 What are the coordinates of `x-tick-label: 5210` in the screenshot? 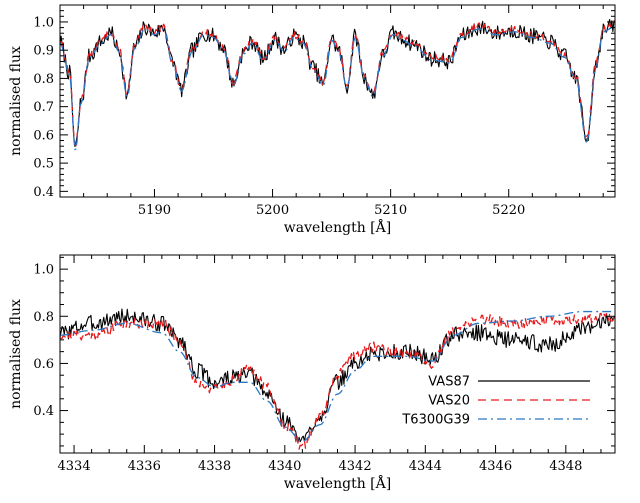 It's located at (390, 210).